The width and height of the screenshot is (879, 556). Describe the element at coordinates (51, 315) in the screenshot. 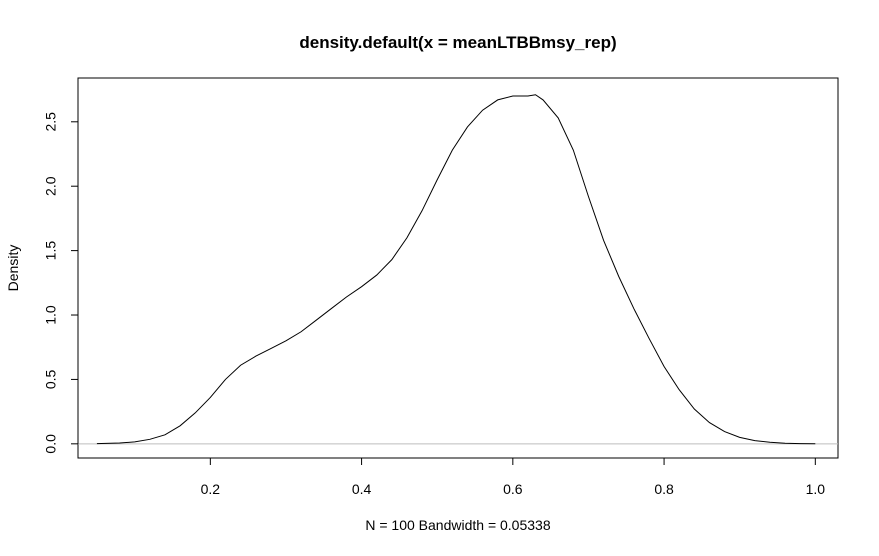

I see `y-tick-label: 1.0` at that location.